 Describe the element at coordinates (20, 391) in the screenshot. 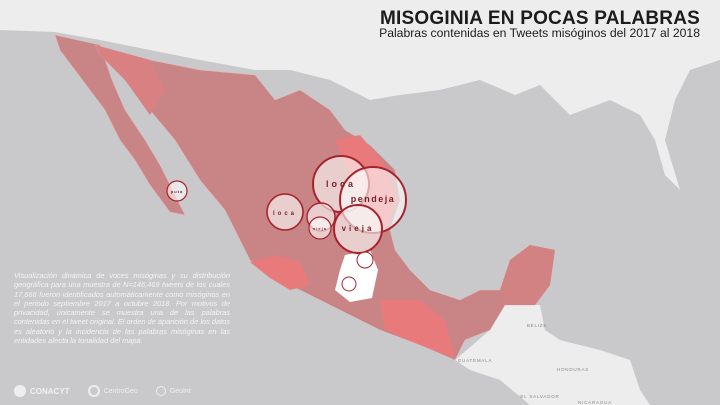

I see `conacyt-logo-icon` at that location.